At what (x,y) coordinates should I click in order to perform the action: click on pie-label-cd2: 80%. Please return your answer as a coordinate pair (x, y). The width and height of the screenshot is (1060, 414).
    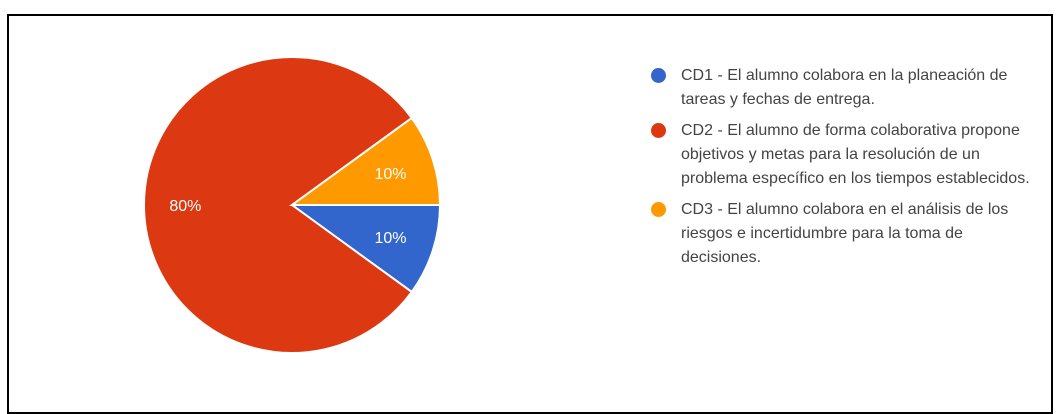
    Looking at the image, I should click on (185, 206).